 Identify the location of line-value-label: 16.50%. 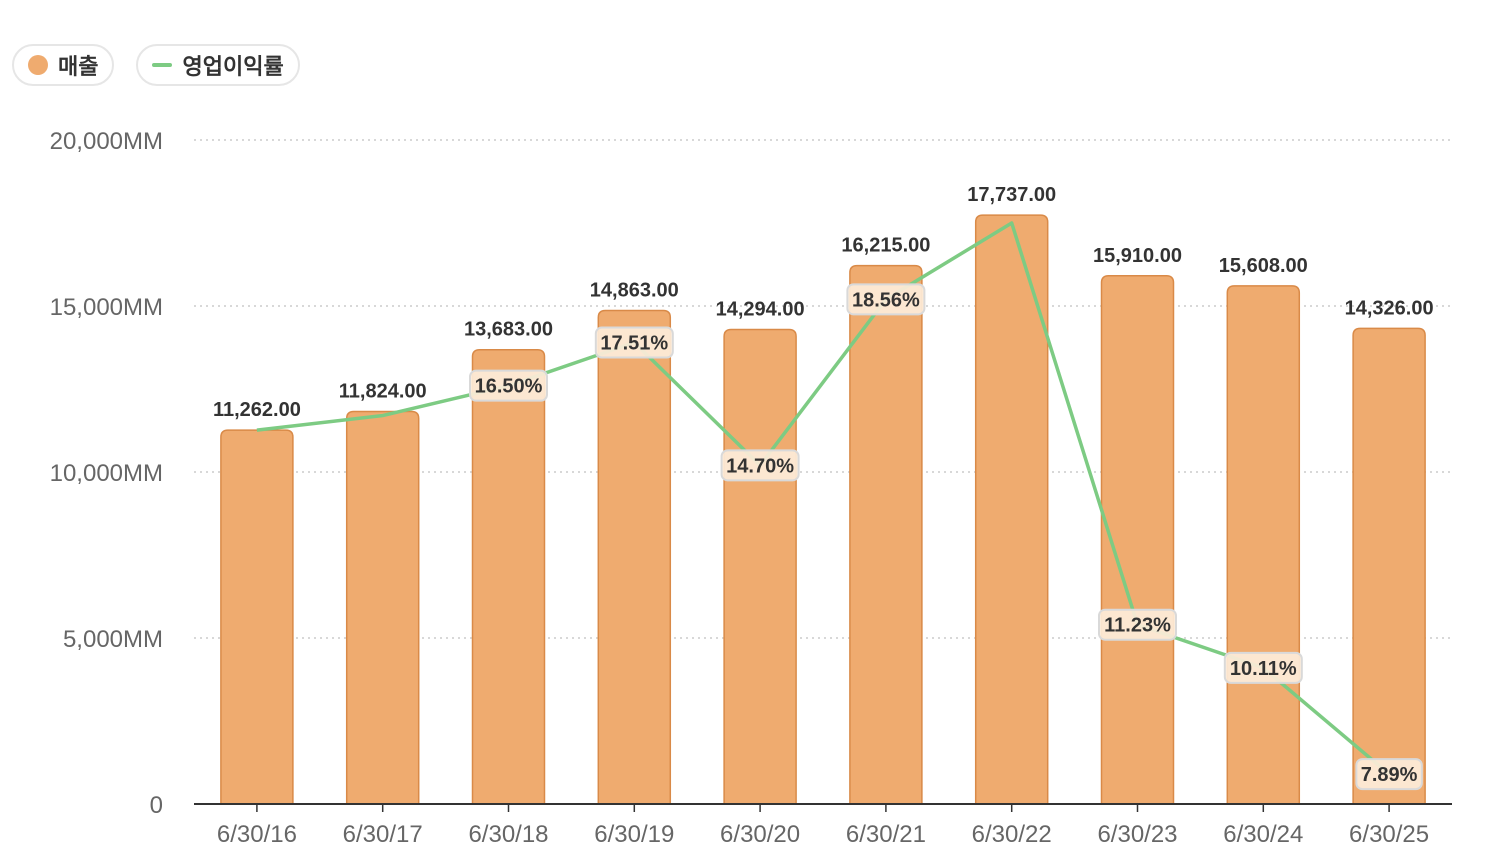
(509, 387).